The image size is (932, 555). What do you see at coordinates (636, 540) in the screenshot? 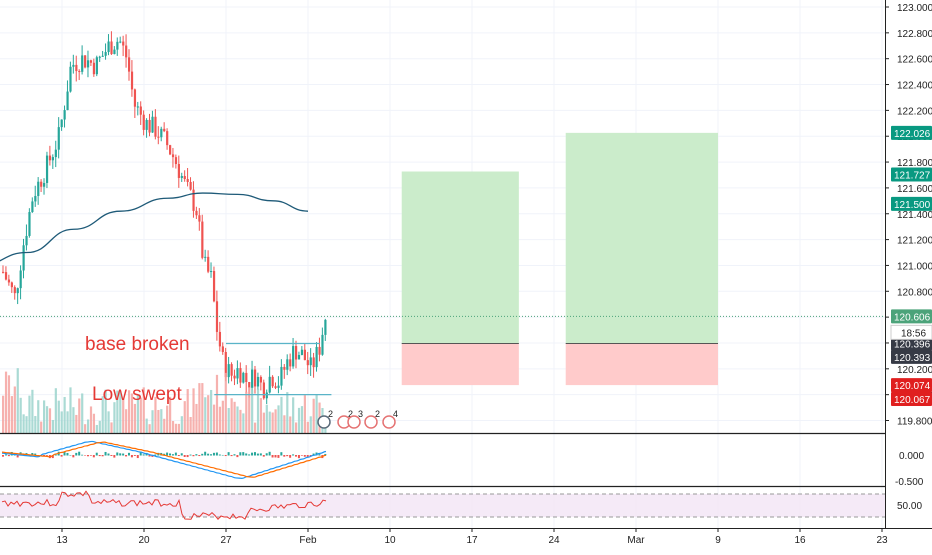
I see `x-tick-label: Mar` at bounding box center [636, 540].